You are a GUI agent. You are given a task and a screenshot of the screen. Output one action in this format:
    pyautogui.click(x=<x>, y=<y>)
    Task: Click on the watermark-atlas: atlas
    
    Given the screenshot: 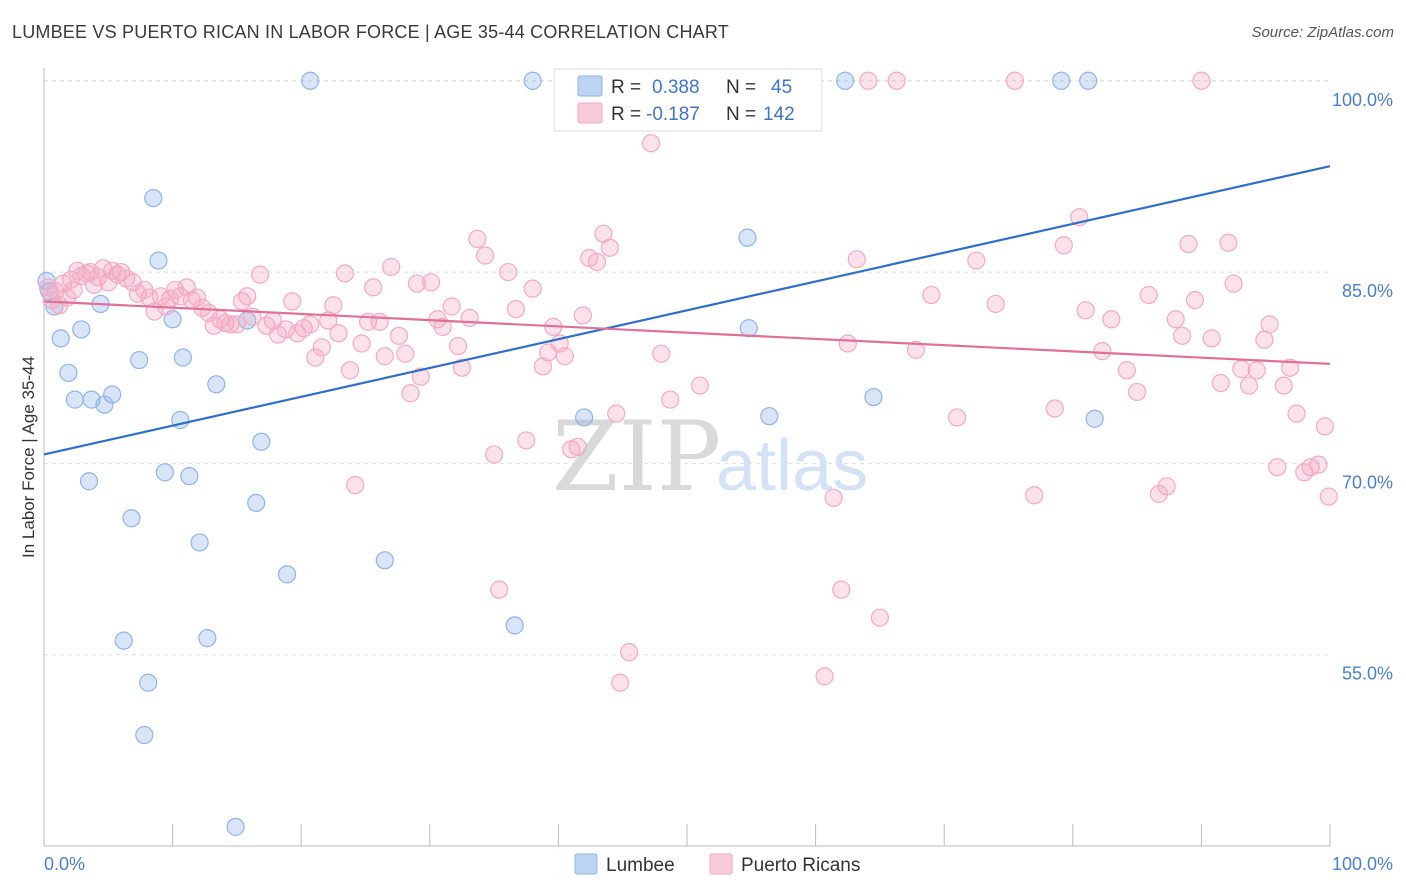 What is the action you would take?
    pyautogui.click(x=792, y=466)
    